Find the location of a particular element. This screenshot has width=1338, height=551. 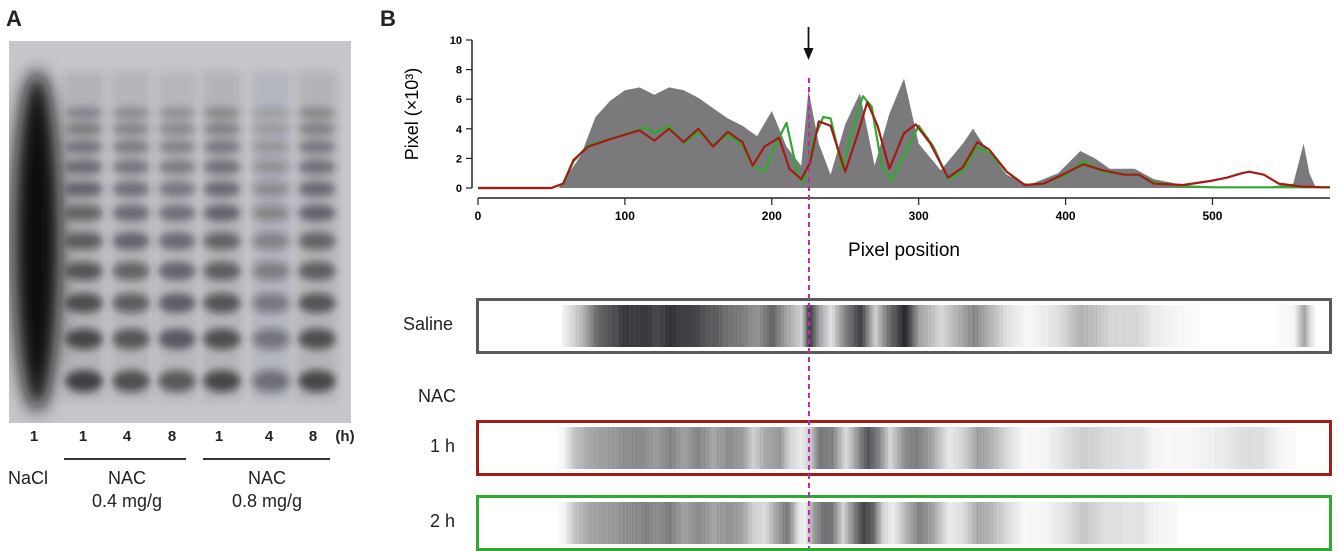

strip-nac-1h-bands is located at coordinates (925, 448).